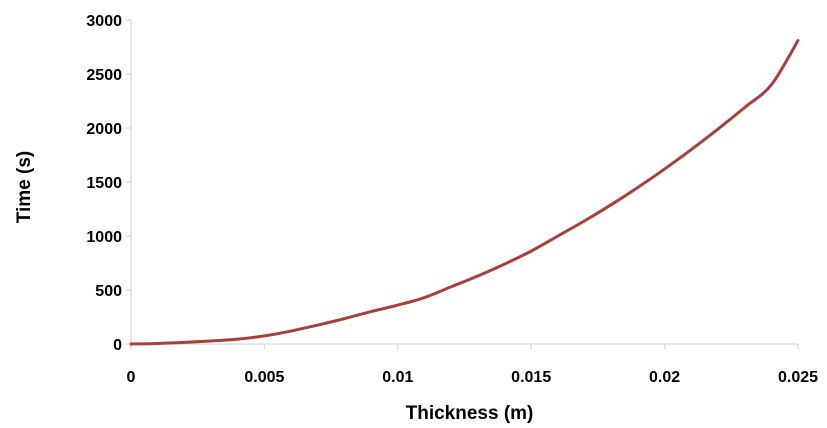 This screenshot has height=428, width=827. What do you see at coordinates (104, 237) in the screenshot?
I see `y-tick-label: 1000` at bounding box center [104, 237].